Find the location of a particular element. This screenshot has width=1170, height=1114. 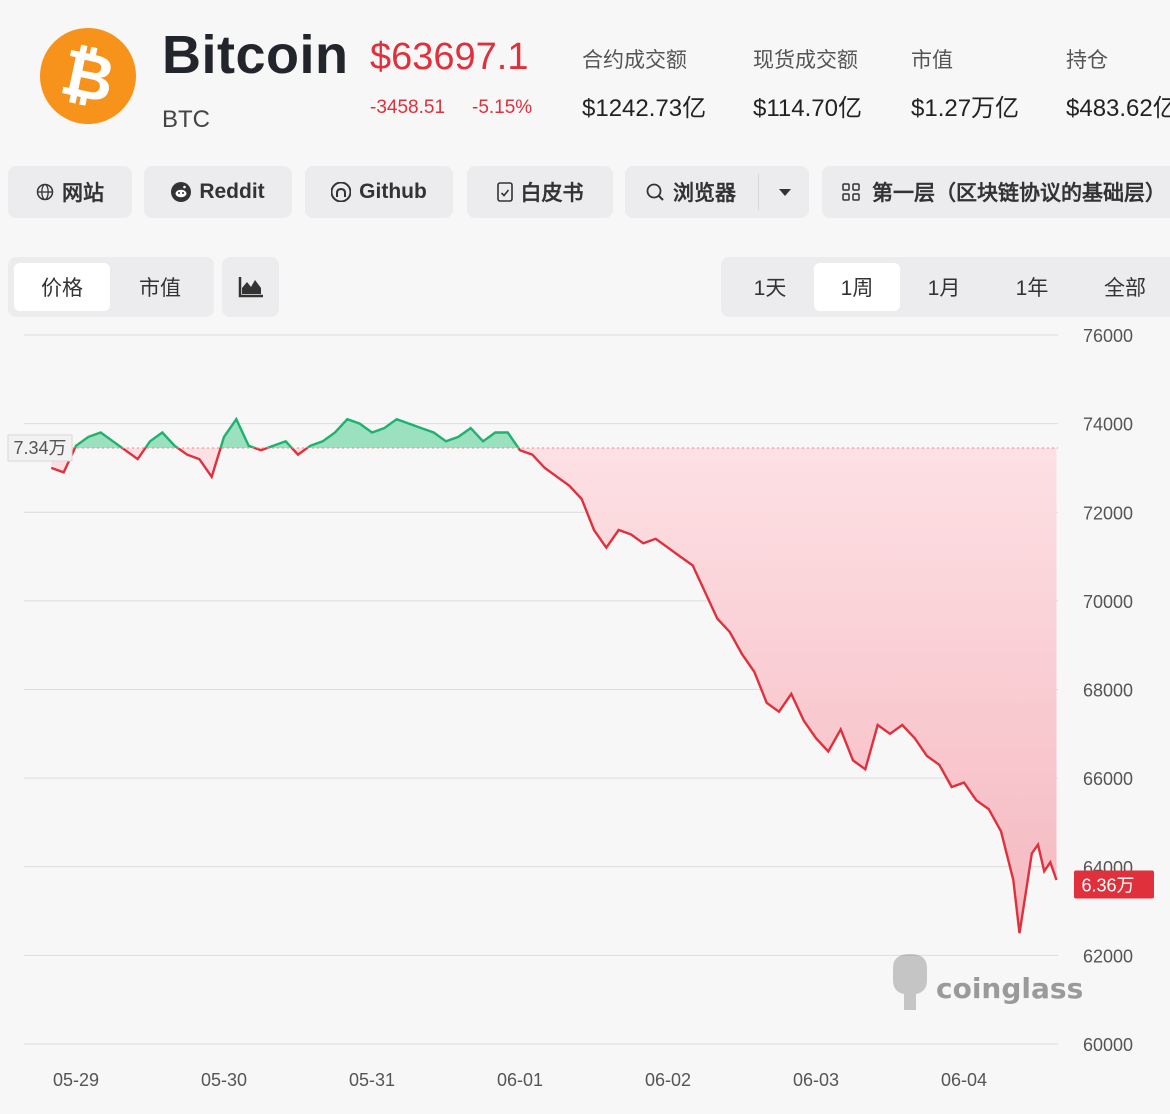

range-1y: 1年 is located at coordinates (1032, 288).